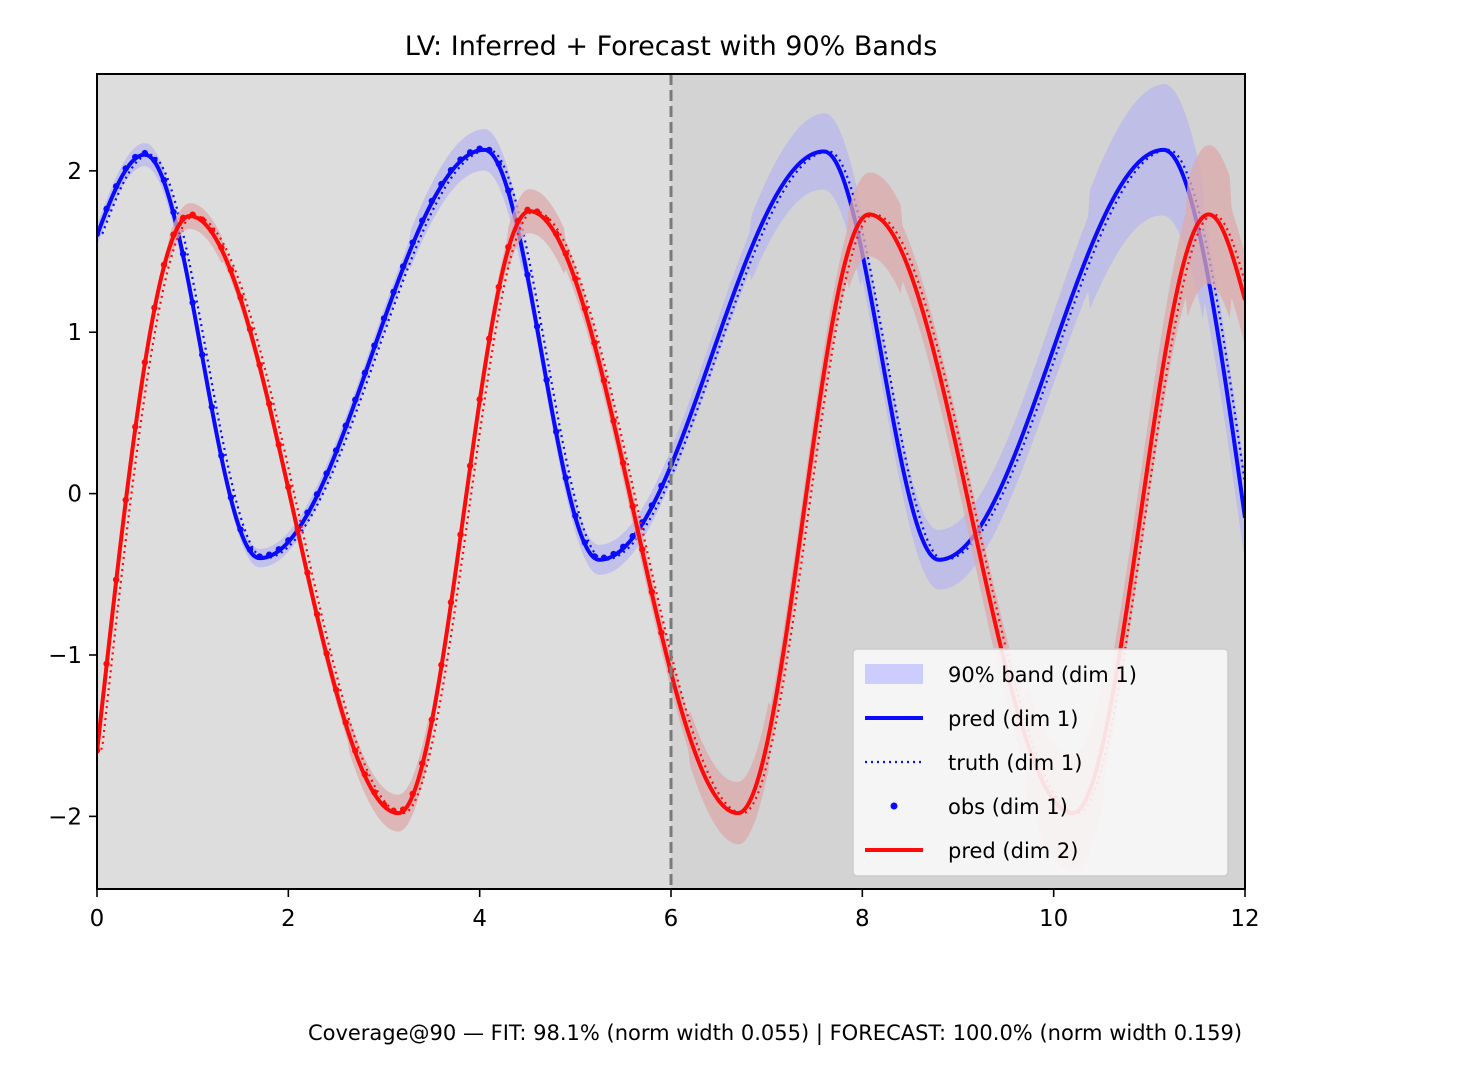  I want to click on legend-label: pred (dim 1), so click(1013, 719).